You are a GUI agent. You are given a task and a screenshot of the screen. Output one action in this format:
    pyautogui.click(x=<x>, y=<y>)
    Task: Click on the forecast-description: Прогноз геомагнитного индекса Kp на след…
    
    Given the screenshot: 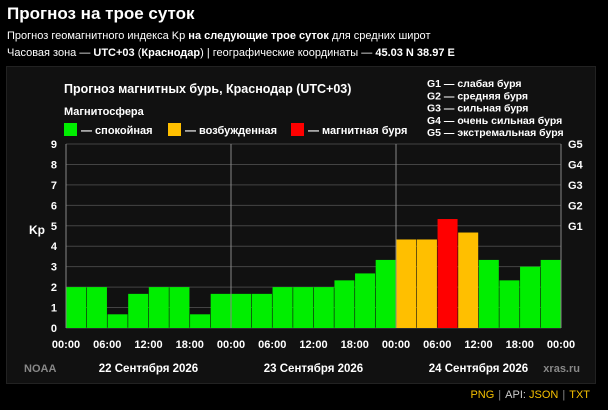 What is the action you would take?
    pyautogui.click(x=218, y=36)
    